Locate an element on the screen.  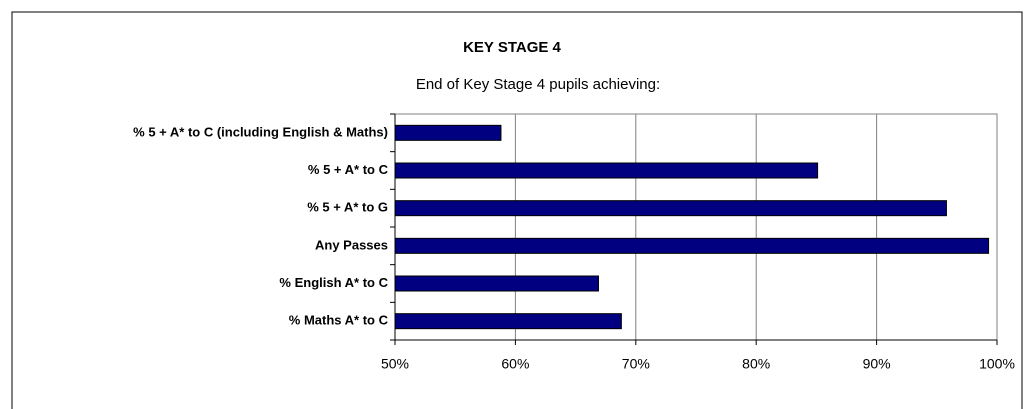
y-tick-label: % English A* to C is located at coordinates (333, 282).